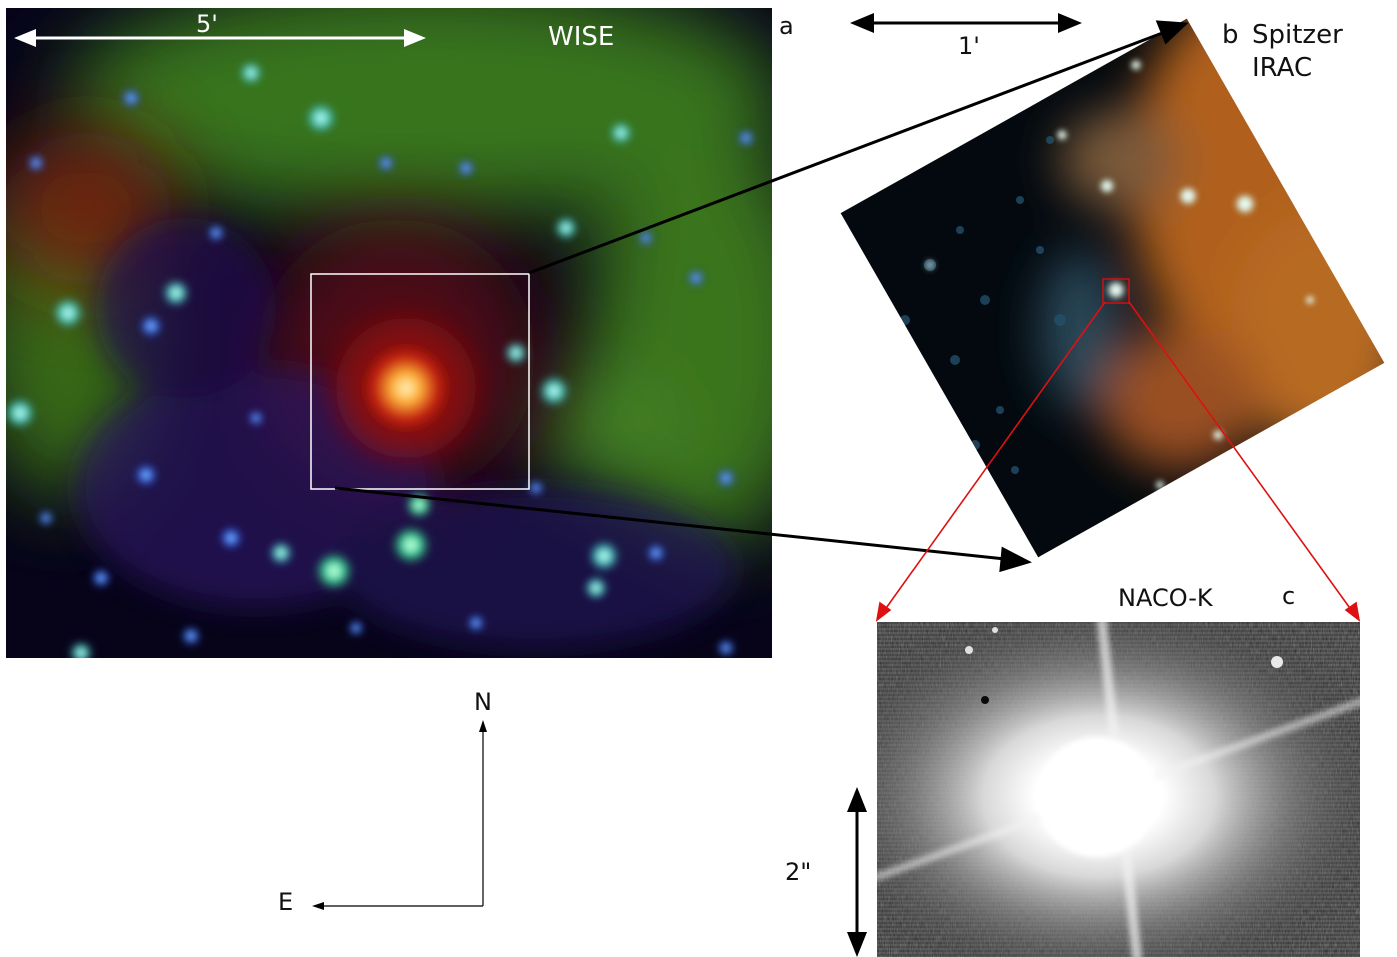 Image resolution: width=1397 pixels, height=957 pixels. What do you see at coordinates (798, 872) in the screenshot?
I see `naco-scale-label: 2"` at bounding box center [798, 872].